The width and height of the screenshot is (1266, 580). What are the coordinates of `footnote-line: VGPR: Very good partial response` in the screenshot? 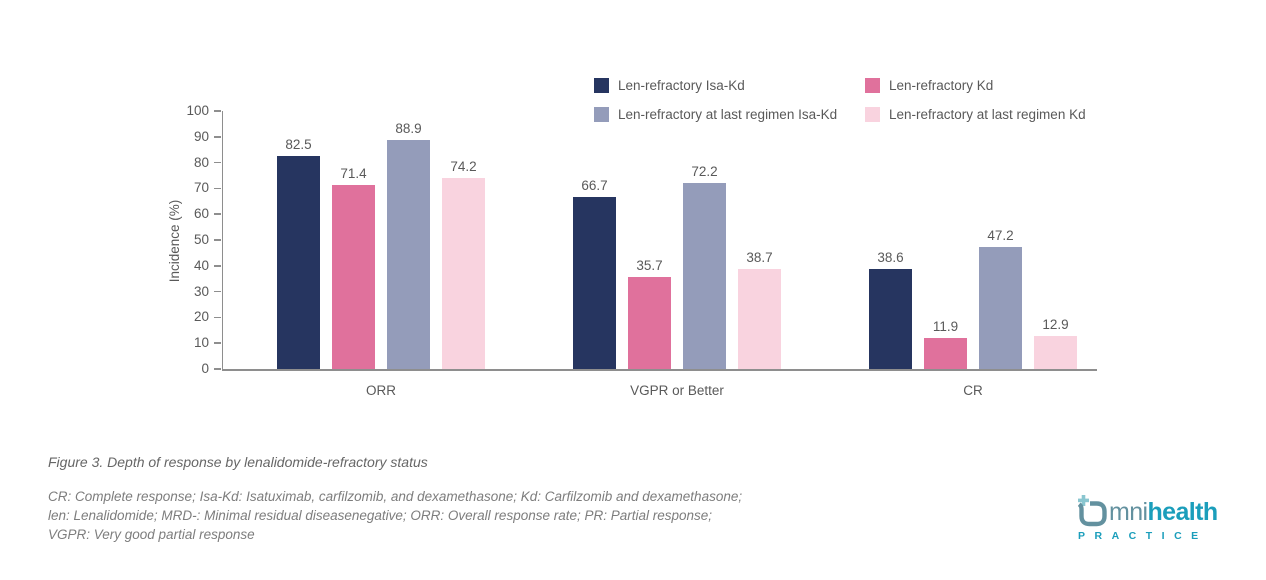 It's located at (151, 534).